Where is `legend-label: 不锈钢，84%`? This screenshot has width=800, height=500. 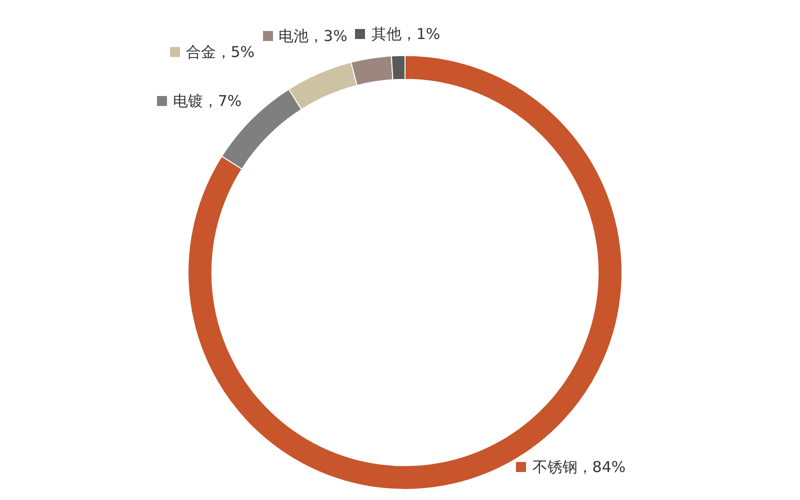
legend-label: 不锈钢，84% is located at coordinates (579, 466).